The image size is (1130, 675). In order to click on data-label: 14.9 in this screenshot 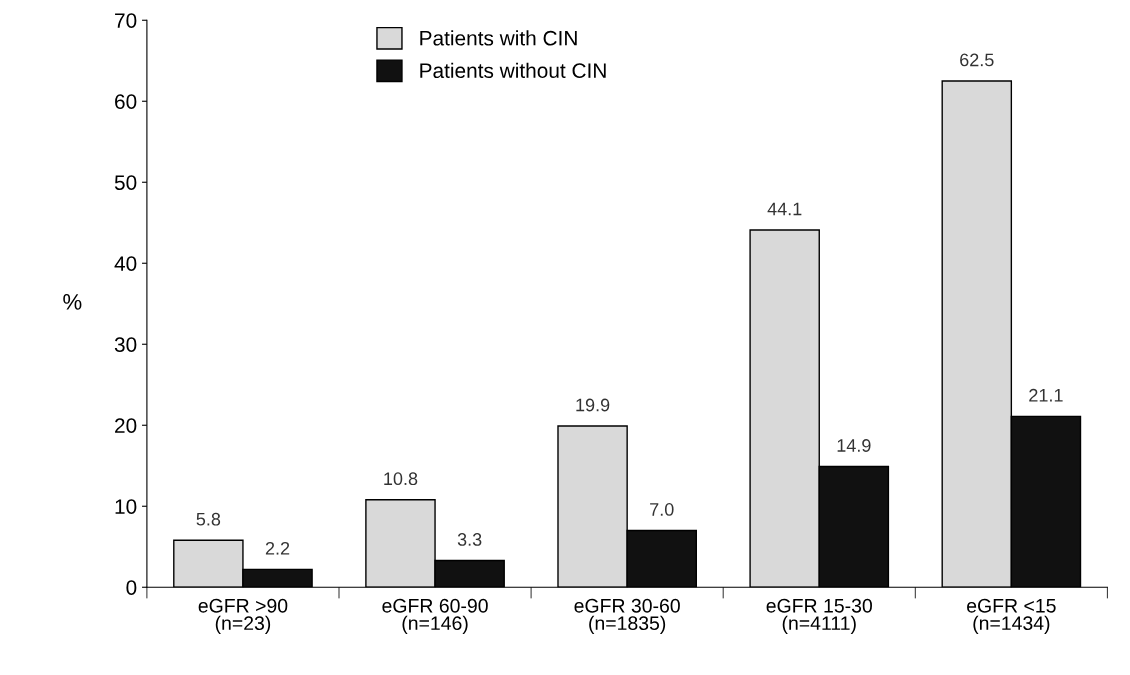, I will do `click(854, 445)`.